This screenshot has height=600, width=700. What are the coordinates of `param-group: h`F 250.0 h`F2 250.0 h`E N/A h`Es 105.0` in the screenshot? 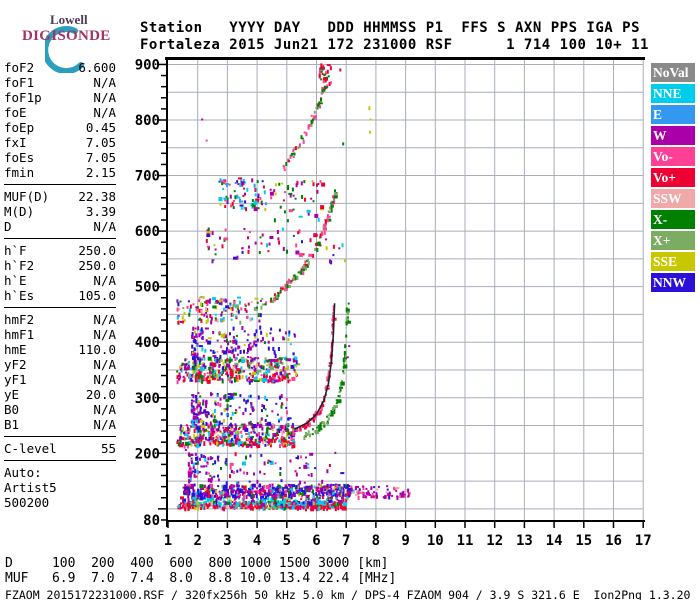 It's located at (60, 275).